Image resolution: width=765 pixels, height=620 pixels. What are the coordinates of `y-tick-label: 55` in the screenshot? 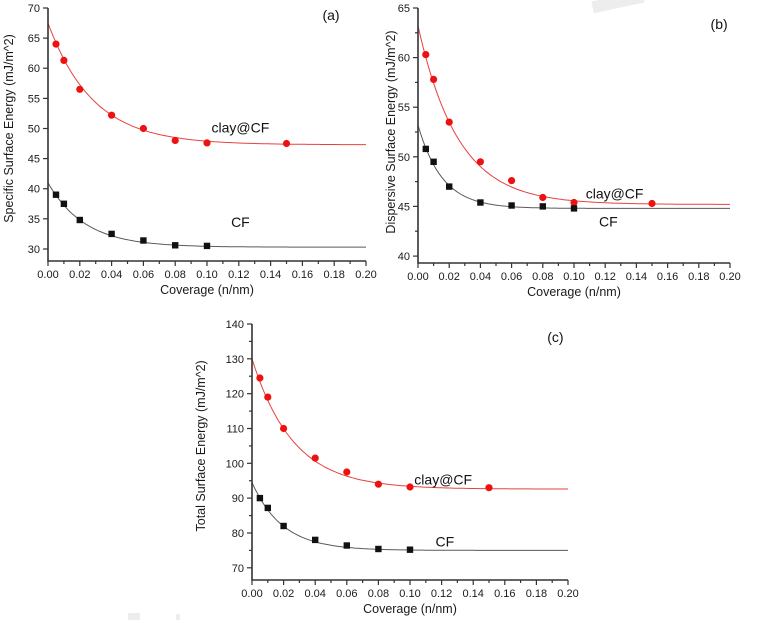 It's located at (34, 99).